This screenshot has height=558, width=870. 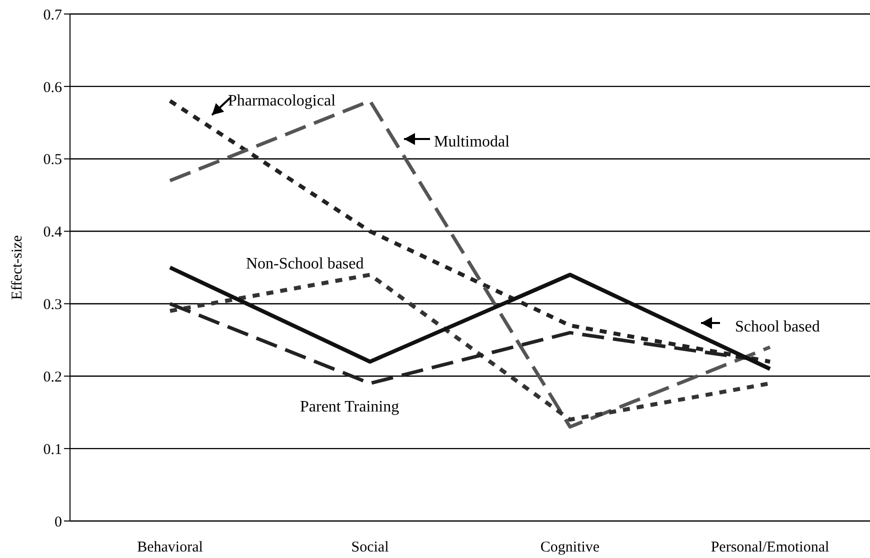 What do you see at coordinates (777, 327) in the screenshot?
I see `series-label: School based` at bounding box center [777, 327].